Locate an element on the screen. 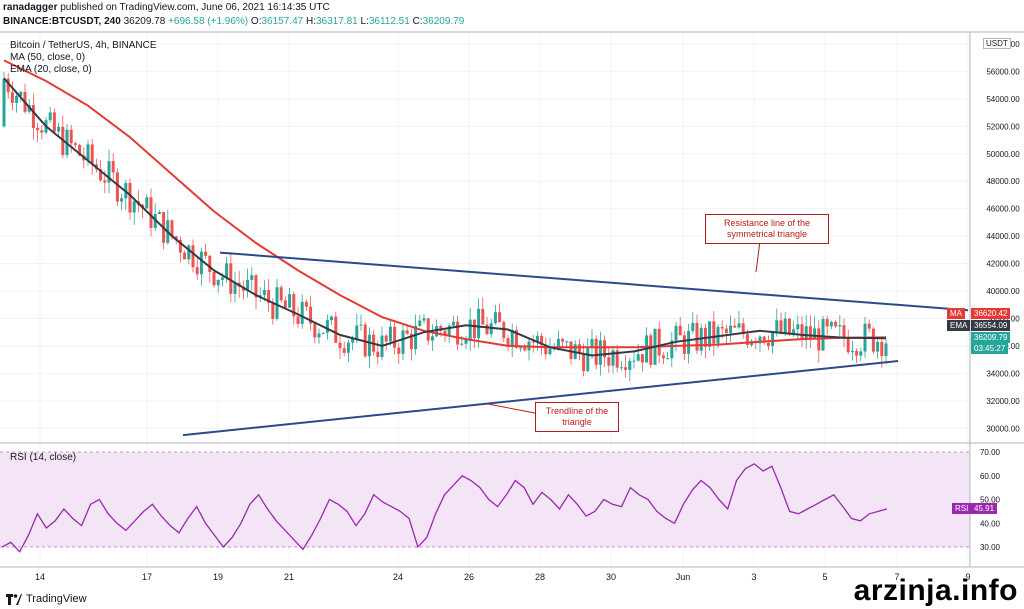 The height and width of the screenshot is (609, 1024). price-tick-label: 40000.00 is located at coordinates (1003, 291).